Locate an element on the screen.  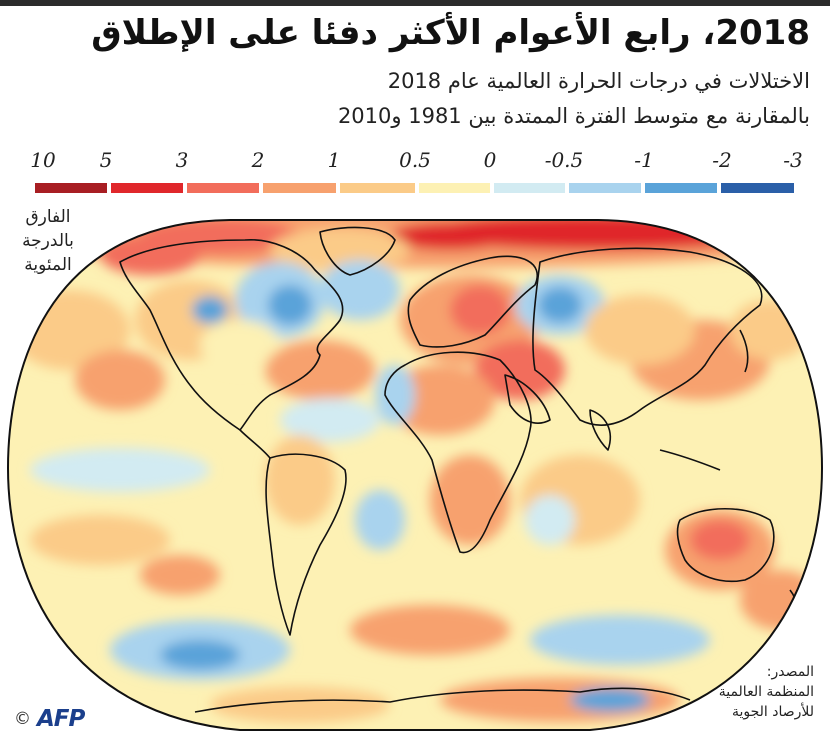
asia-coast is located at coordinates (647, 336).